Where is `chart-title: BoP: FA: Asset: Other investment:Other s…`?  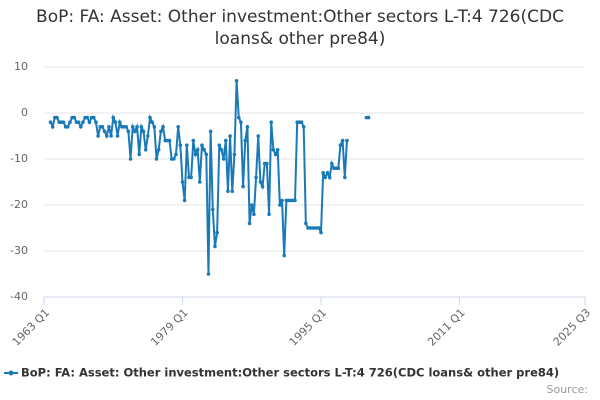
chart-title: BoP: FA: Asset: Other investment:Other s… is located at coordinates (300, 28).